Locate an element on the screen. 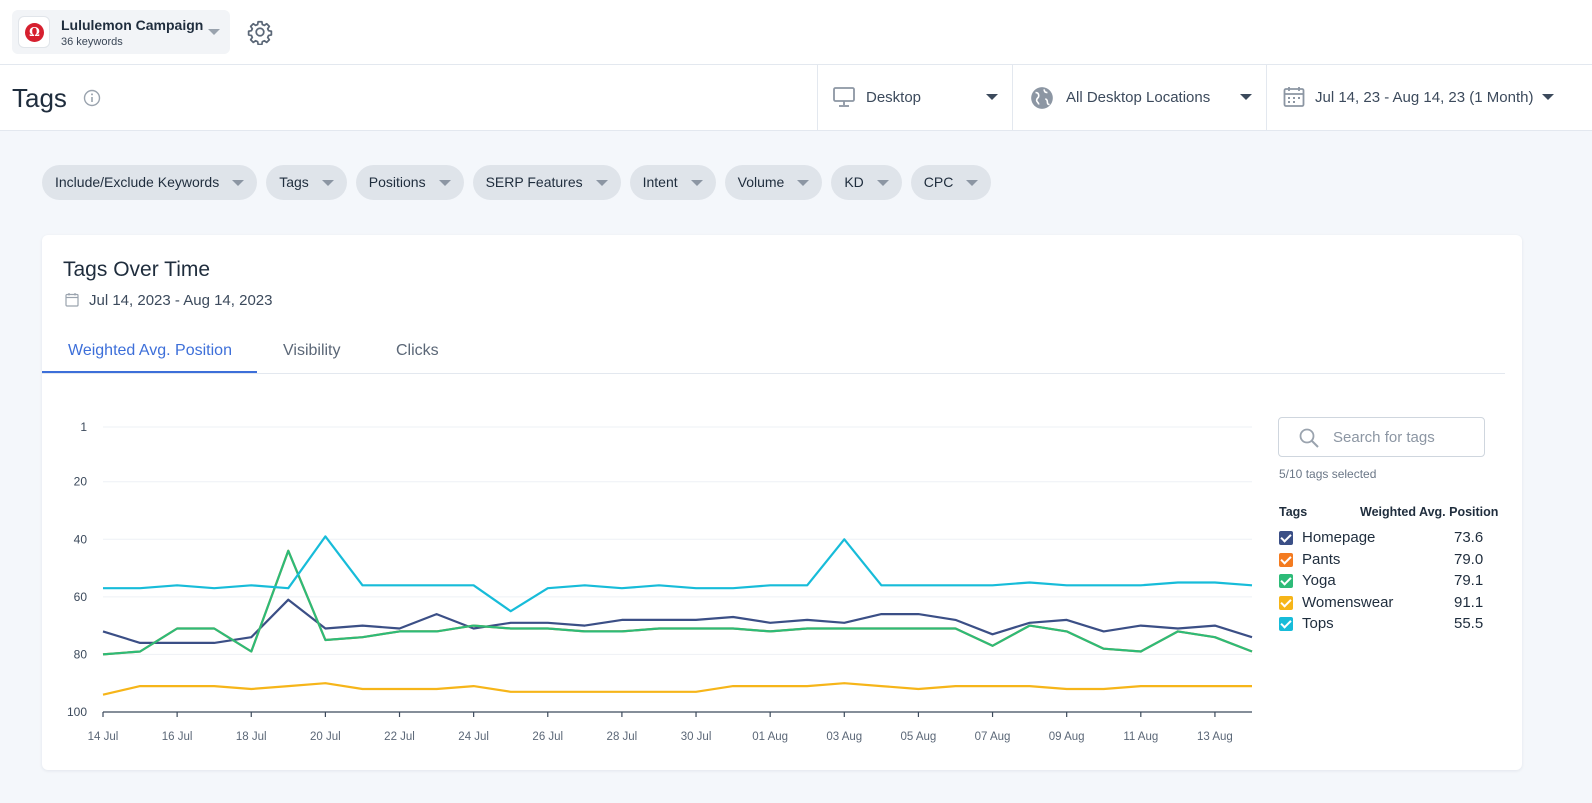 The height and width of the screenshot is (803, 1592). x-tick-label: 18 Jul is located at coordinates (251, 737).